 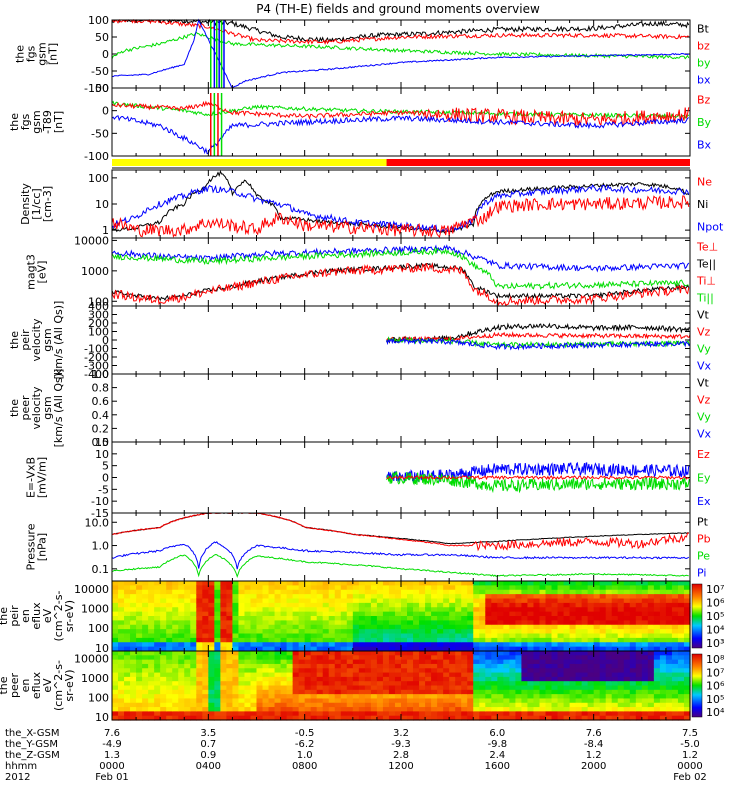 What do you see at coordinates (47, 339) in the screenshot?
I see `y-axis-label: gsm` at bounding box center [47, 339].